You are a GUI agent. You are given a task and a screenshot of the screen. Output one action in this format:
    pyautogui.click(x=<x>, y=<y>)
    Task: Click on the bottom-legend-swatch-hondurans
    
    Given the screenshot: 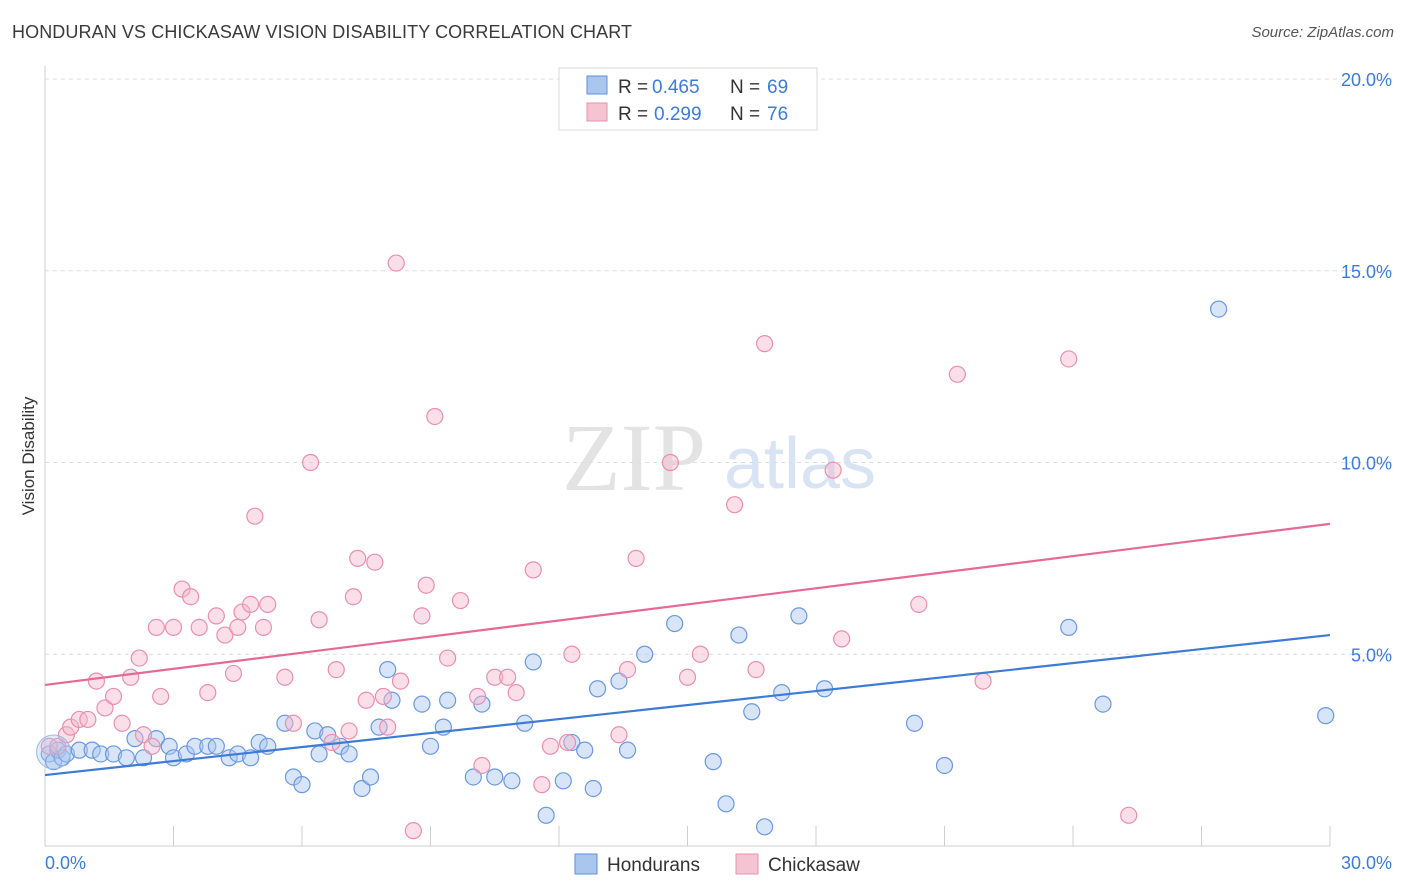 What is the action you would take?
    pyautogui.click(x=586, y=864)
    